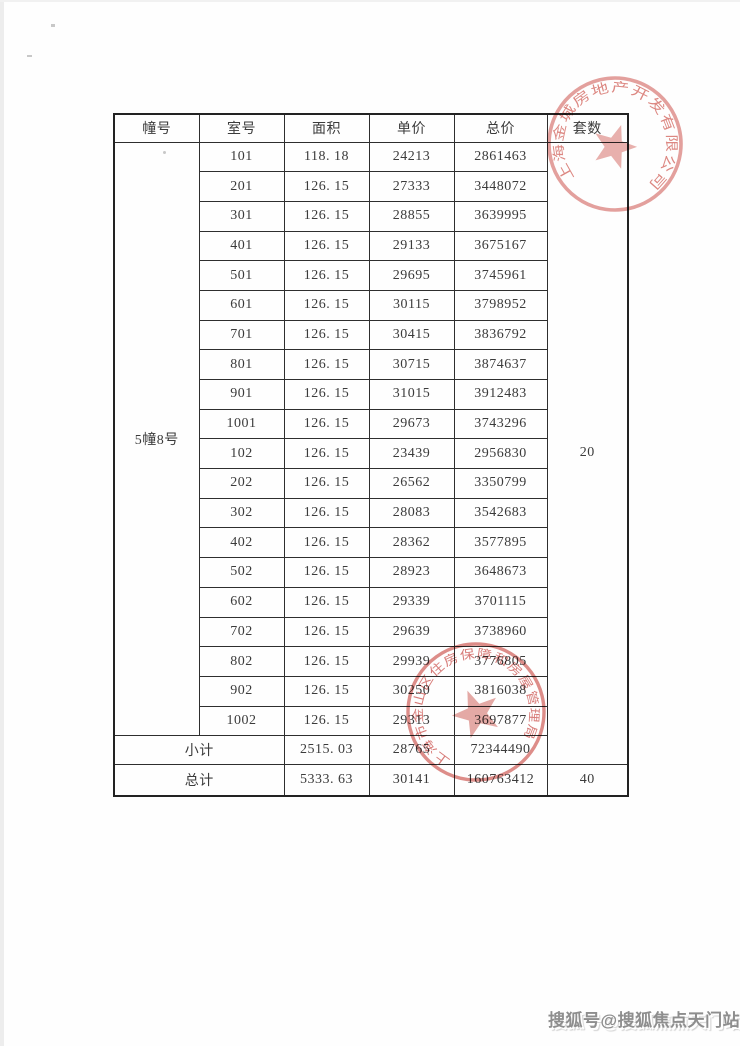 Image resolution: width=740 pixels, height=1046 pixels. What do you see at coordinates (411, 661) in the screenshot?
I see `unit-price-cell: 29939` at bounding box center [411, 661].